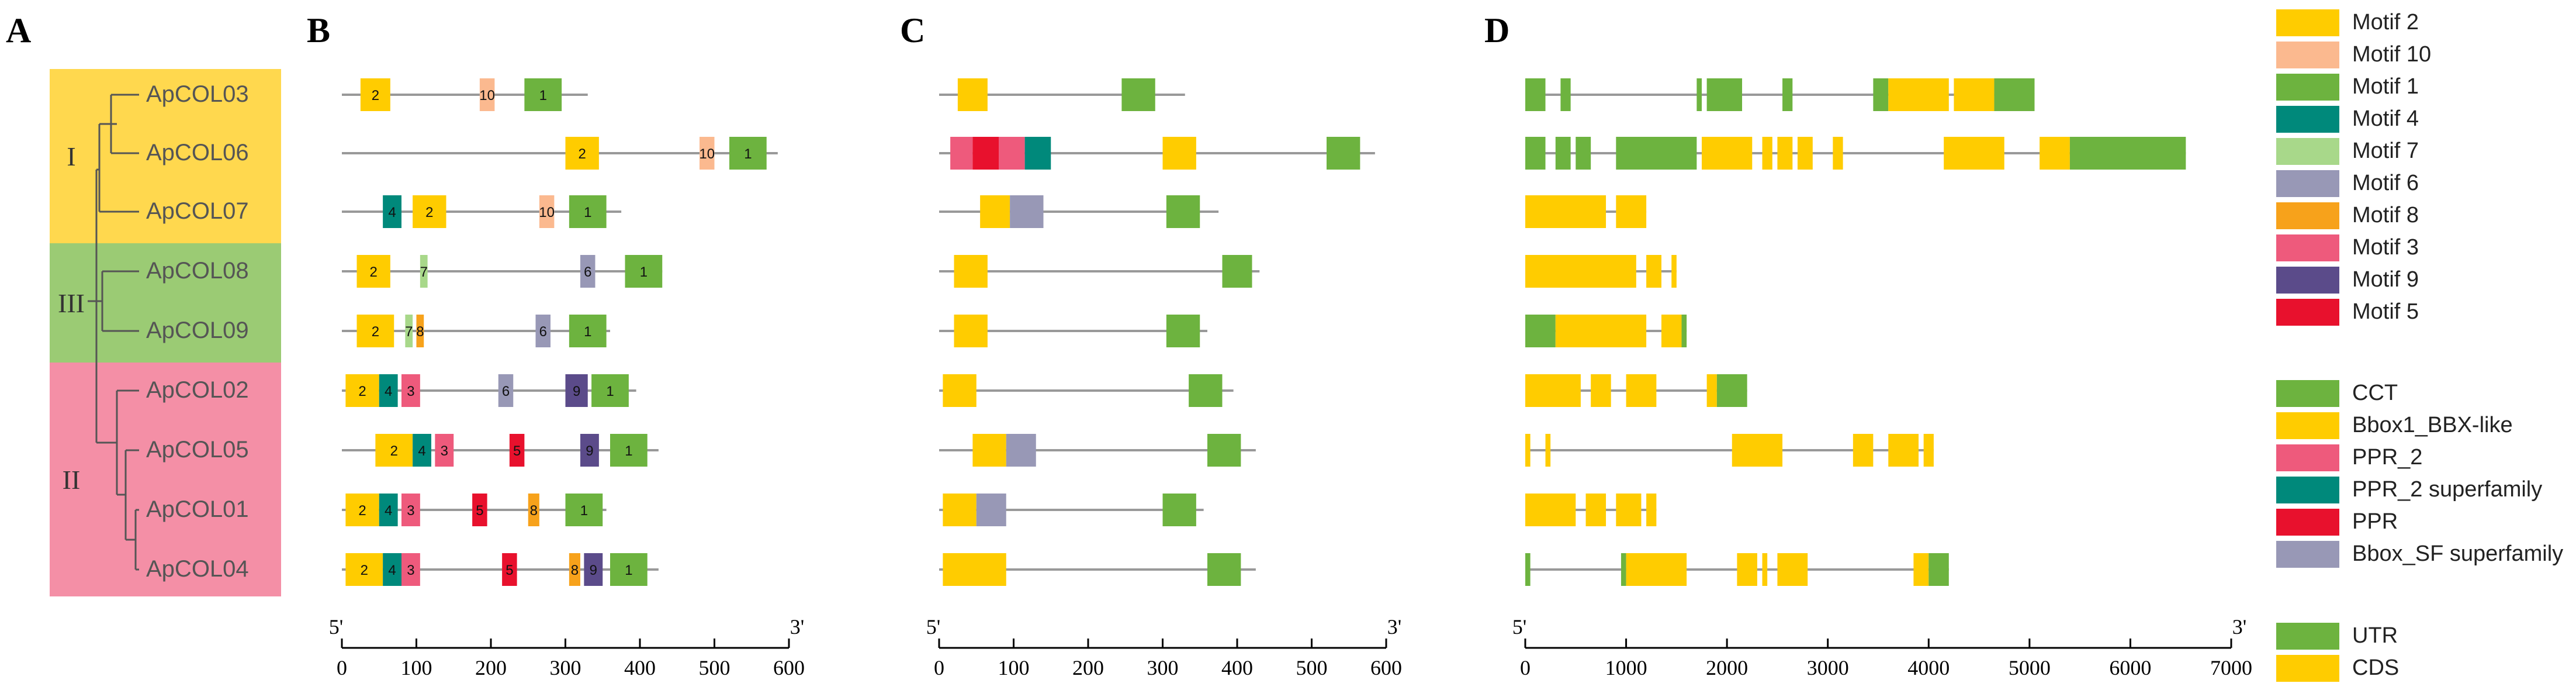 The image size is (2576, 697). What do you see at coordinates (197, 509) in the screenshot?
I see `gene-label: ApCOL01` at bounding box center [197, 509].